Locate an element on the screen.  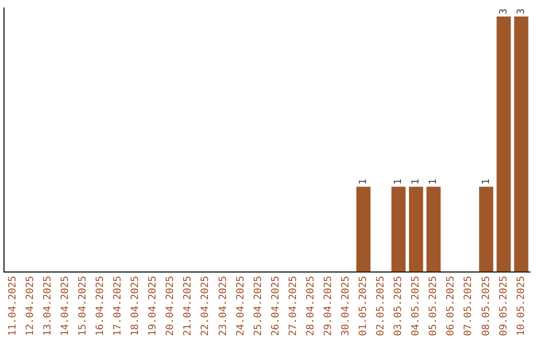
x-tick-label: 08.05.2025 is located at coordinates (486, 306).